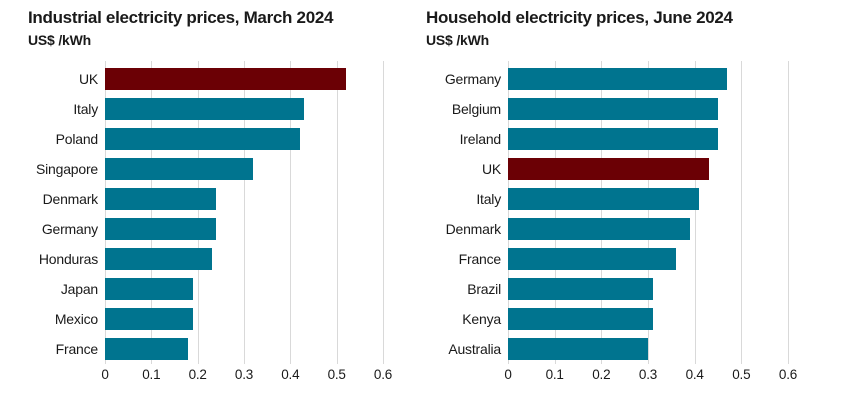  Describe the element at coordinates (76, 319) in the screenshot. I see `category-label: Mexico` at that location.